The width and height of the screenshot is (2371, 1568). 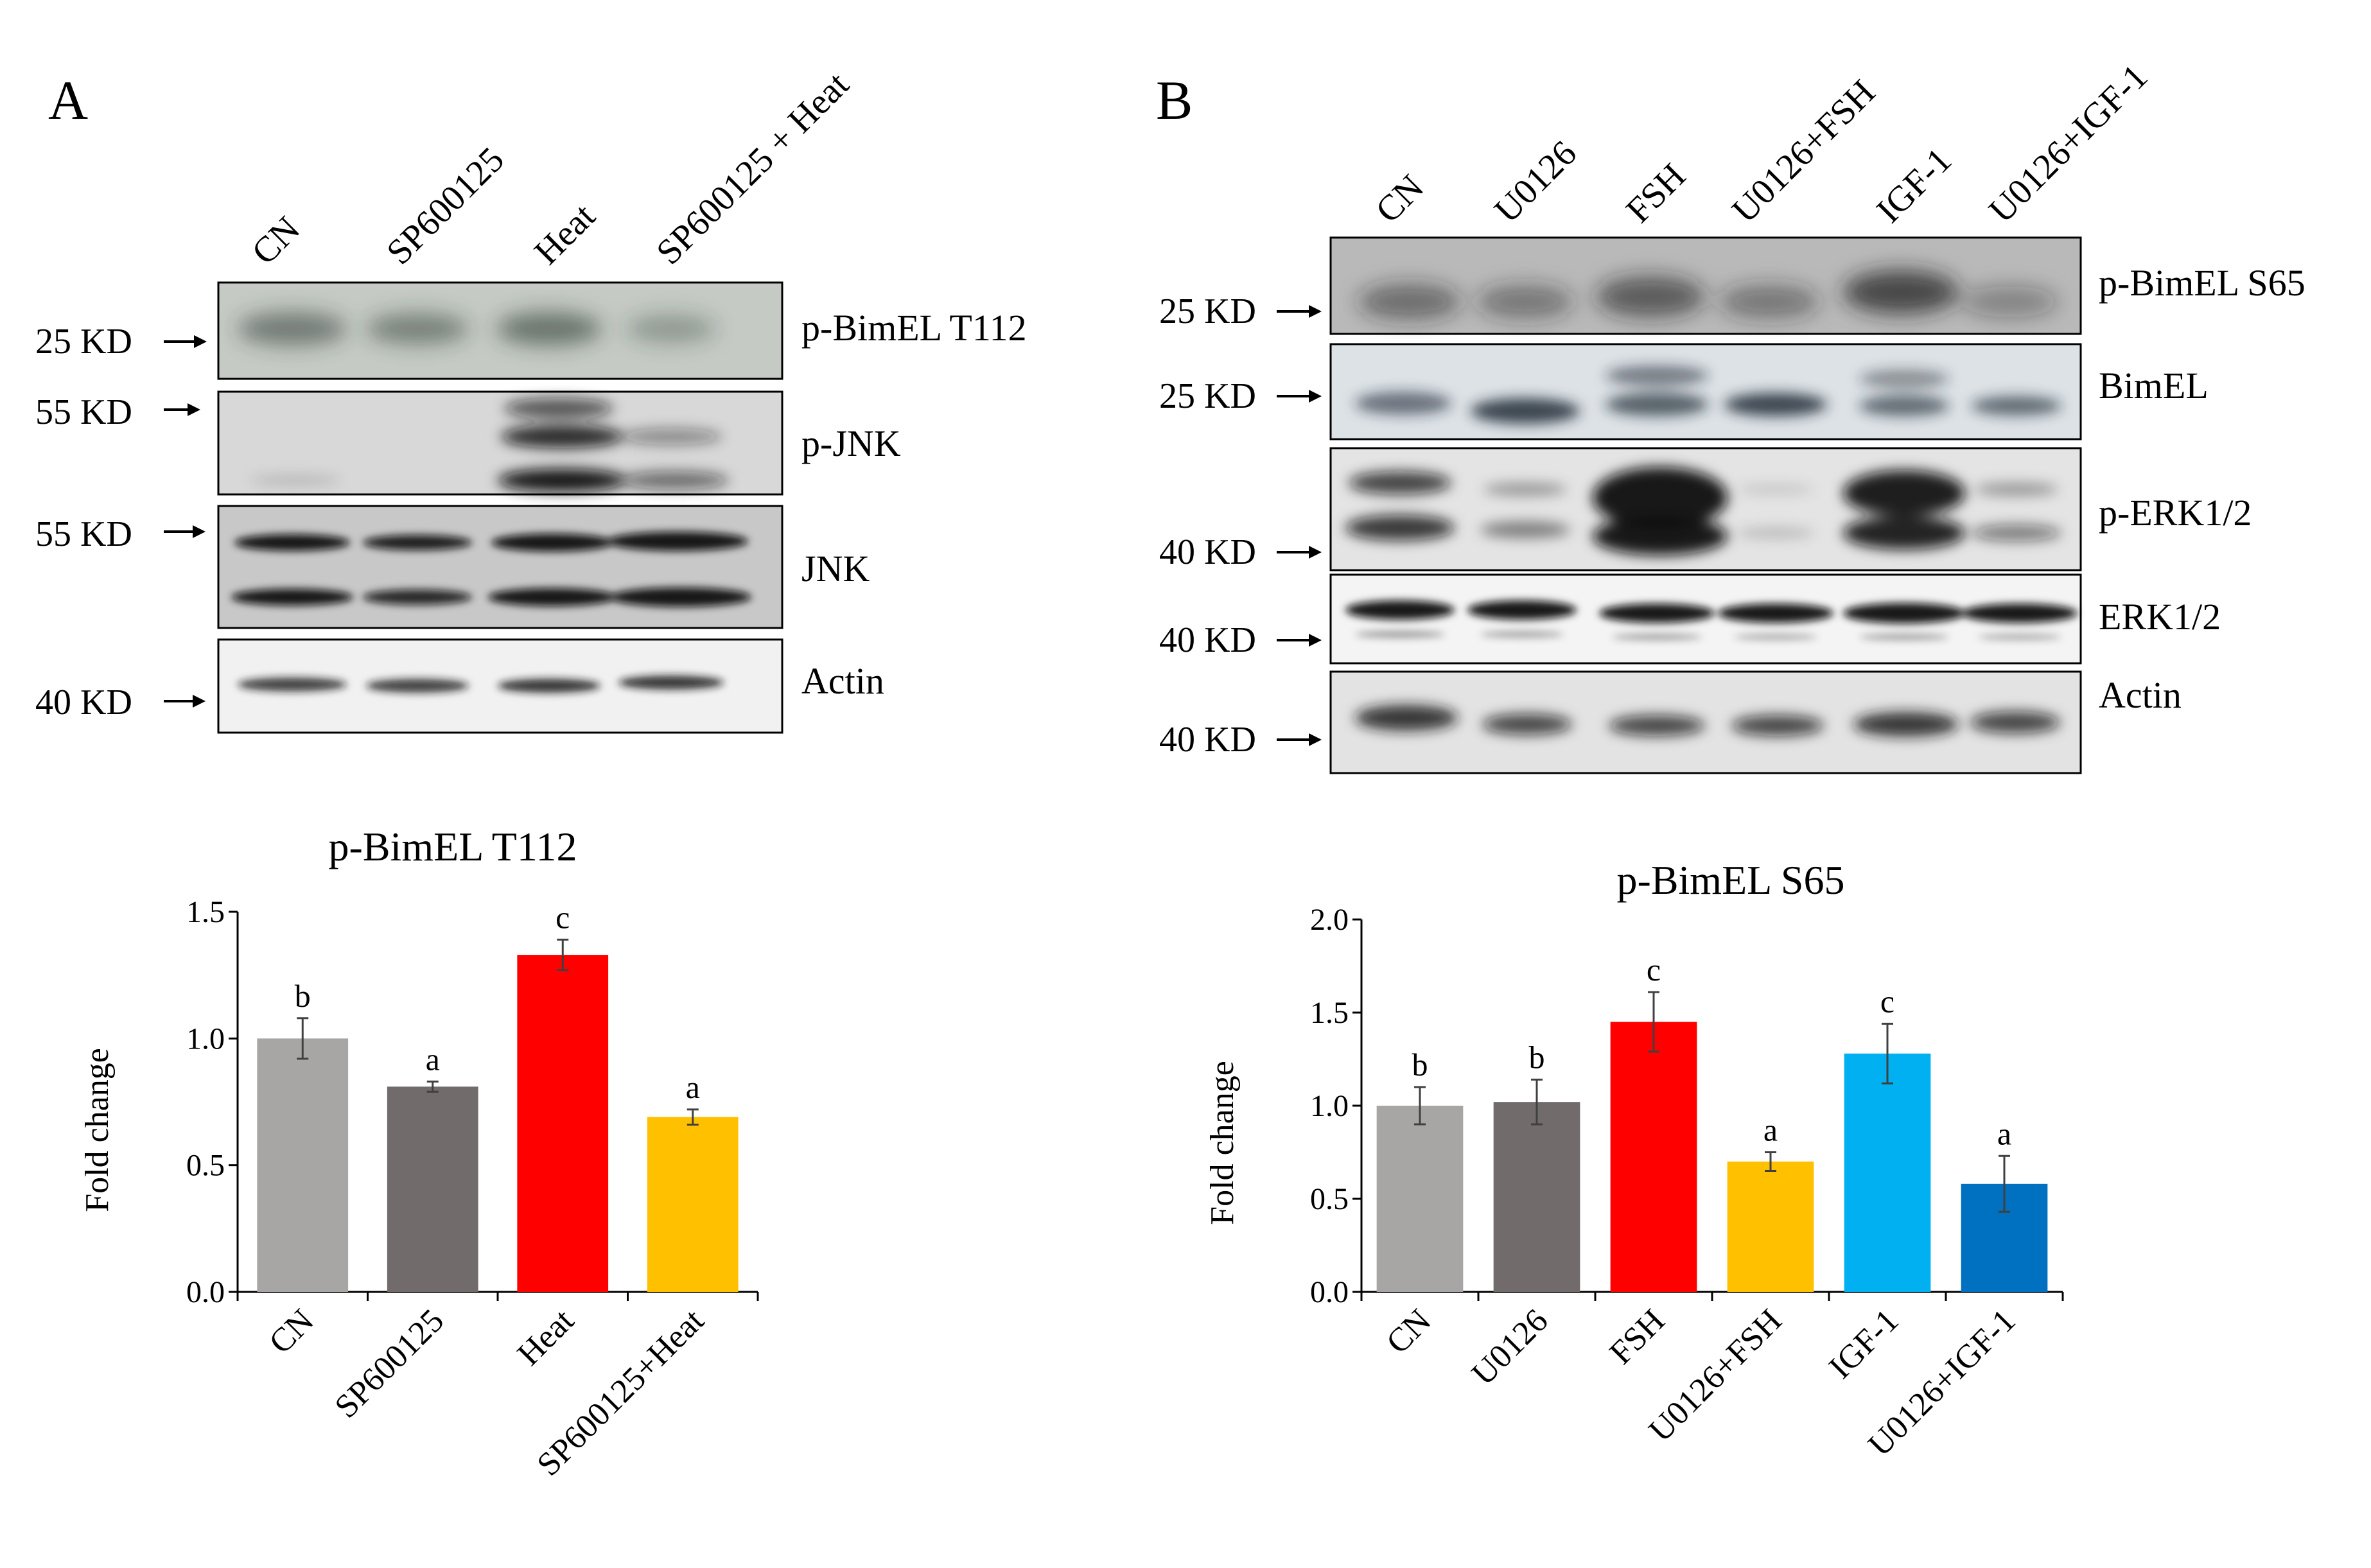 I want to click on lane-label-cn: CN, so click(x=276, y=240).